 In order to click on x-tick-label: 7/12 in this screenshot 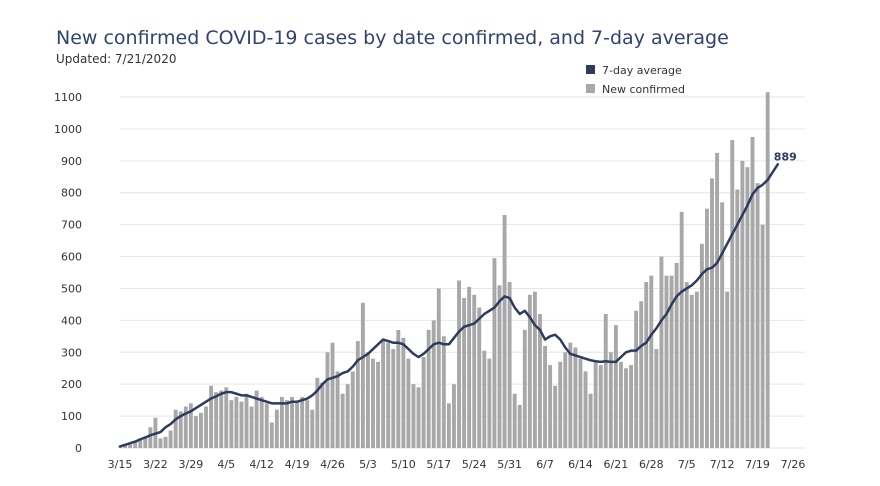, I will do `click(722, 464)`.